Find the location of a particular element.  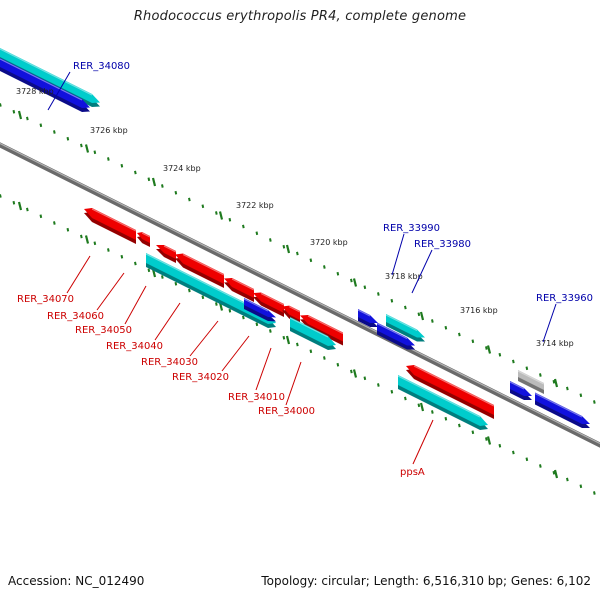

gene-label-reverse: RER_34050 is located at coordinates (103, 330).